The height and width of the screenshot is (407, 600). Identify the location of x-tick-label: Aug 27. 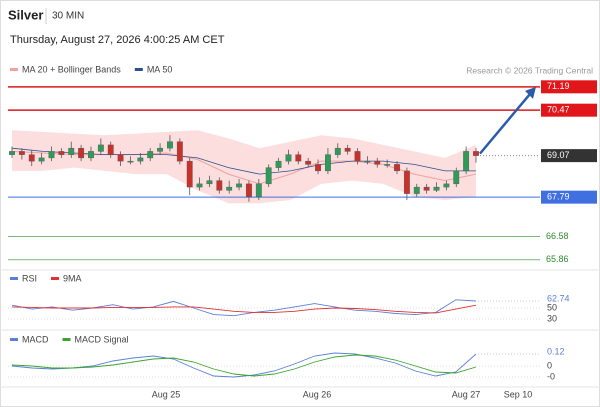
(466, 394).